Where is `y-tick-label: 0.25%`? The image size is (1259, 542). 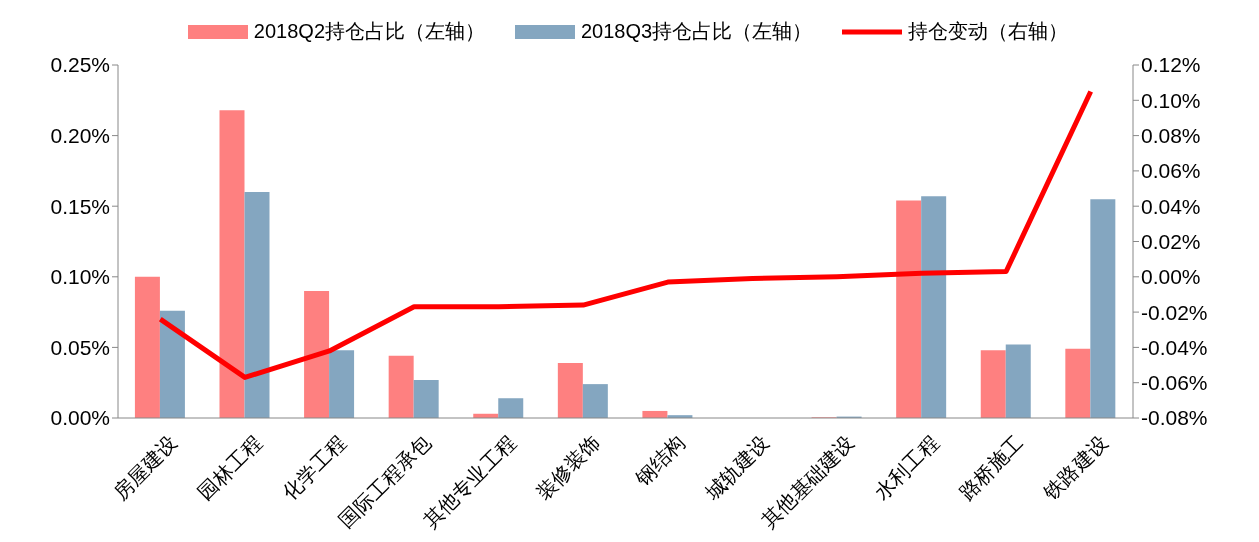
y-tick-label: 0.25% is located at coordinates (80, 65).